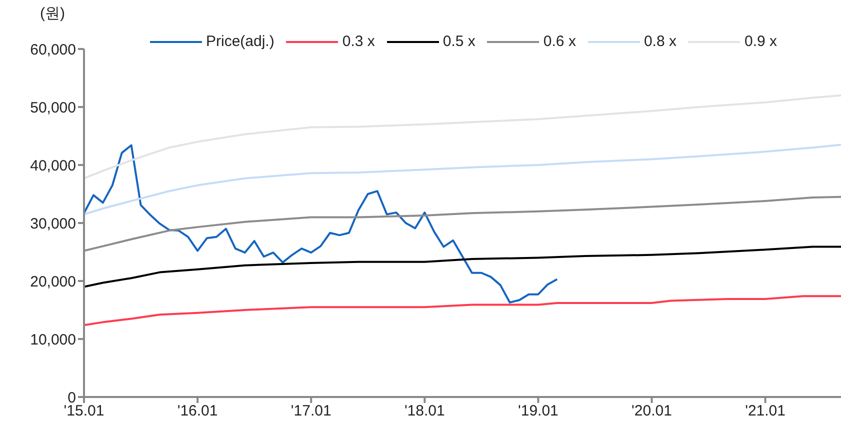 The height and width of the screenshot is (433, 841). I want to click on y-axis-title: (원), so click(52, 13).